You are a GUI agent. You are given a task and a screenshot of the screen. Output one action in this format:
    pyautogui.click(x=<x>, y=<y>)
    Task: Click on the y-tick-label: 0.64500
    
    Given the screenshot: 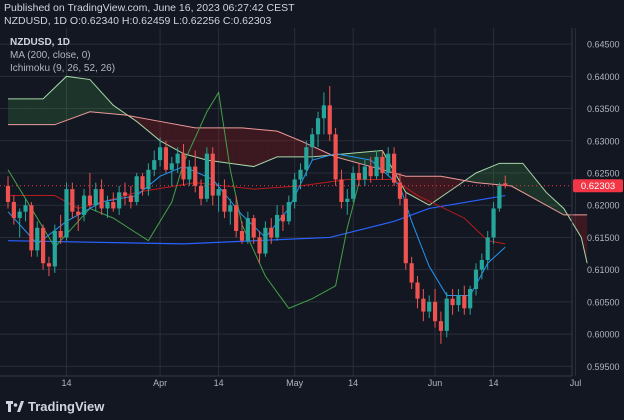 What is the action you would take?
    pyautogui.click(x=603, y=45)
    